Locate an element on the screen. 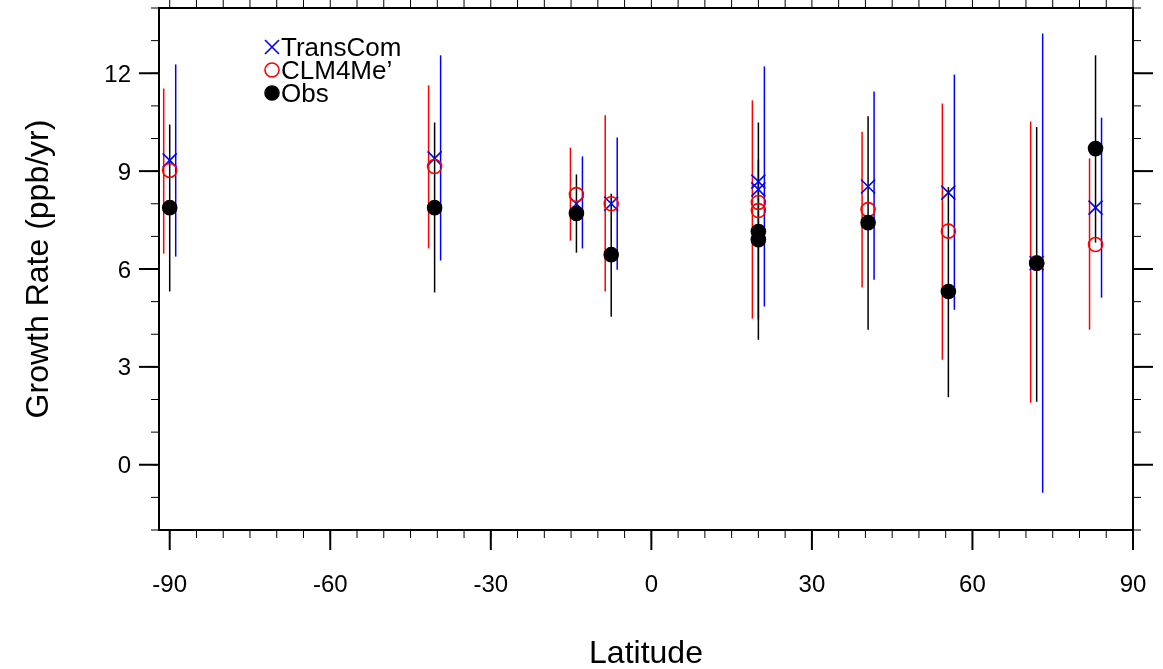 Image resolution: width=1163 pixels, height=669 pixels. y-tick-label: 0 is located at coordinates (124, 465).